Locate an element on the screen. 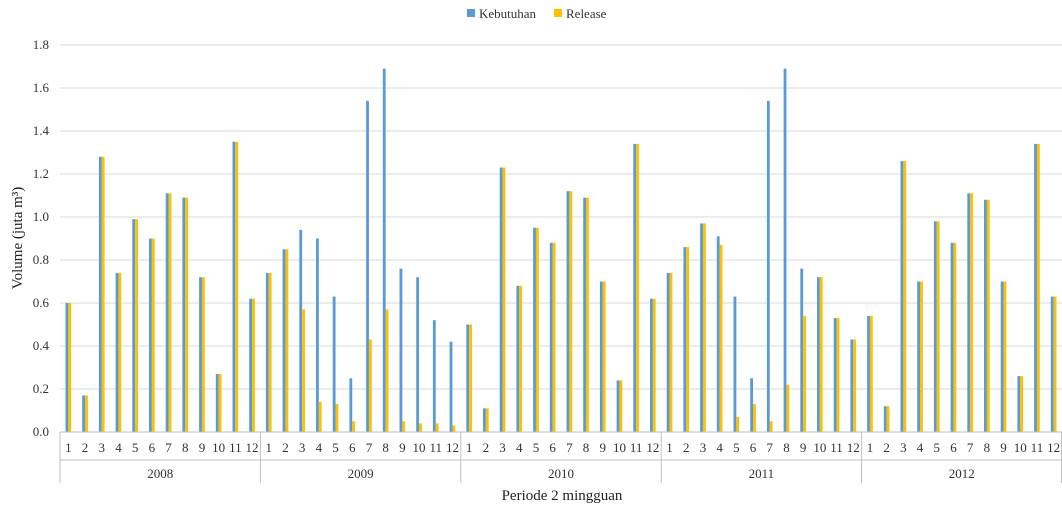  year-label: 2008 is located at coordinates (160, 473).